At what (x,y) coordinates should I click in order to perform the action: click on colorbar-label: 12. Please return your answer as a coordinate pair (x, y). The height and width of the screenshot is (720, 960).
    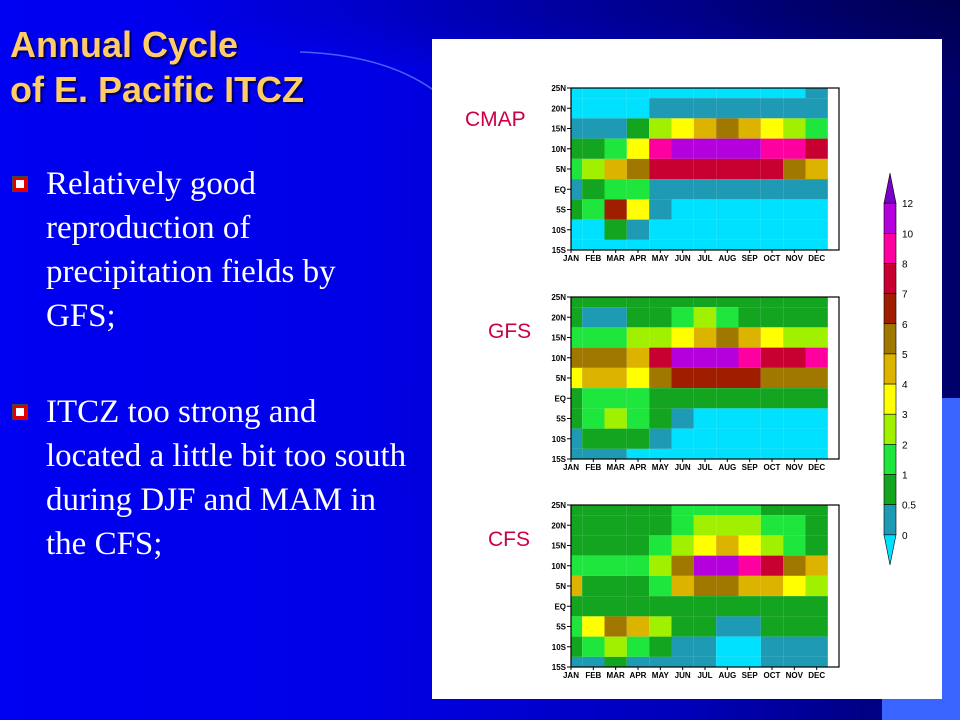
    Looking at the image, I should click on (908, 204).